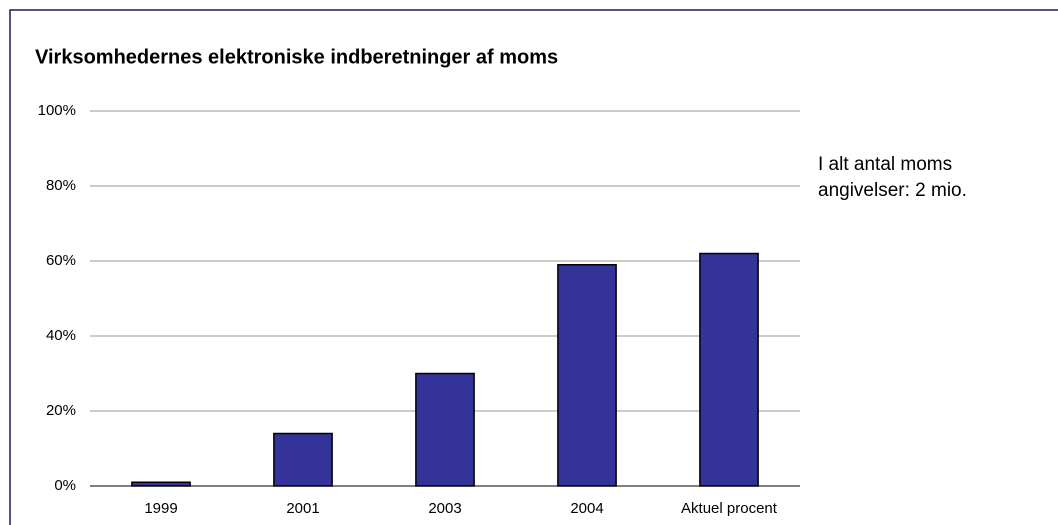  Describe the element at coordinates (61, 410) in the screenshot. I see `y-tick-label: 20%` at that location.